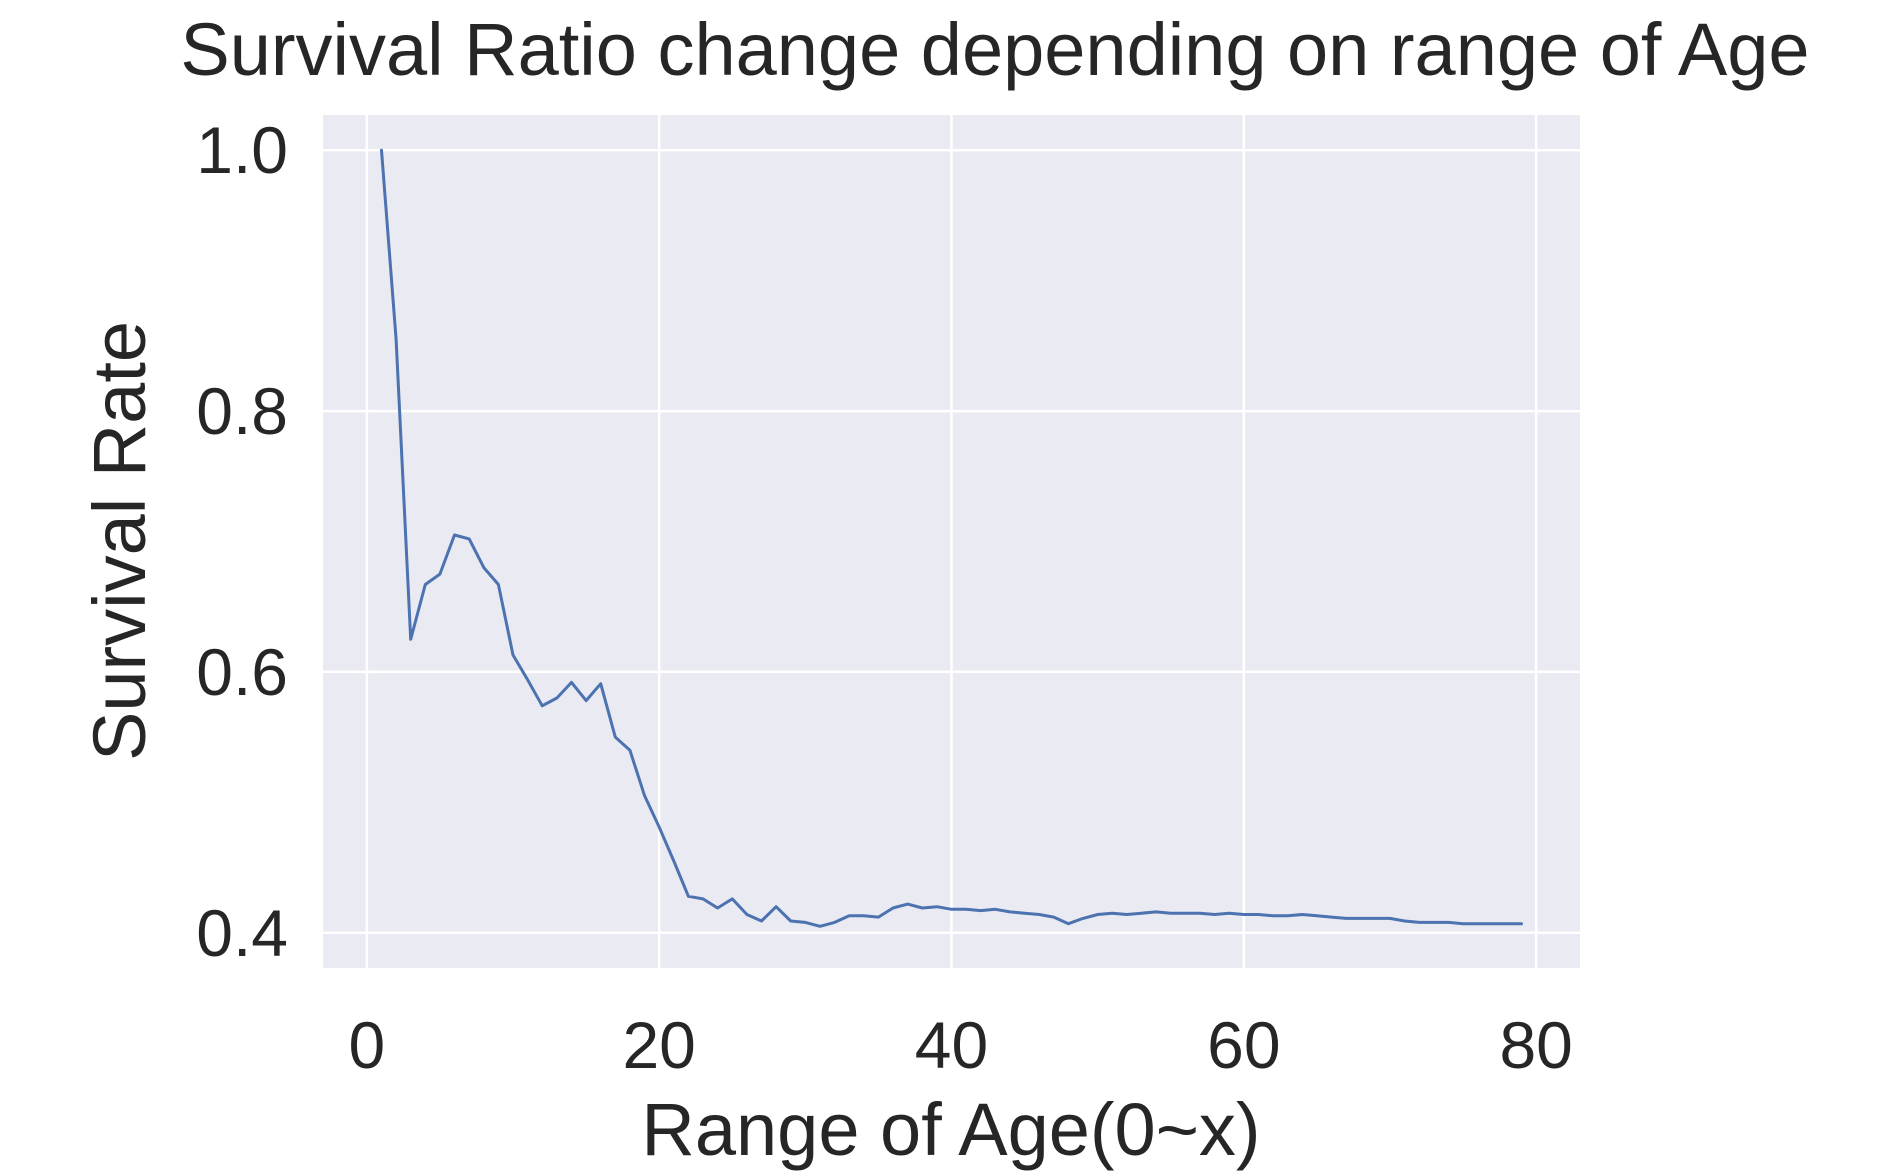 The height and width of the screenshot is (1176, 1900). Describe the element at coordinates (242, 150) in the screenshot. I see `y-tick-label: 1.0` at that location.